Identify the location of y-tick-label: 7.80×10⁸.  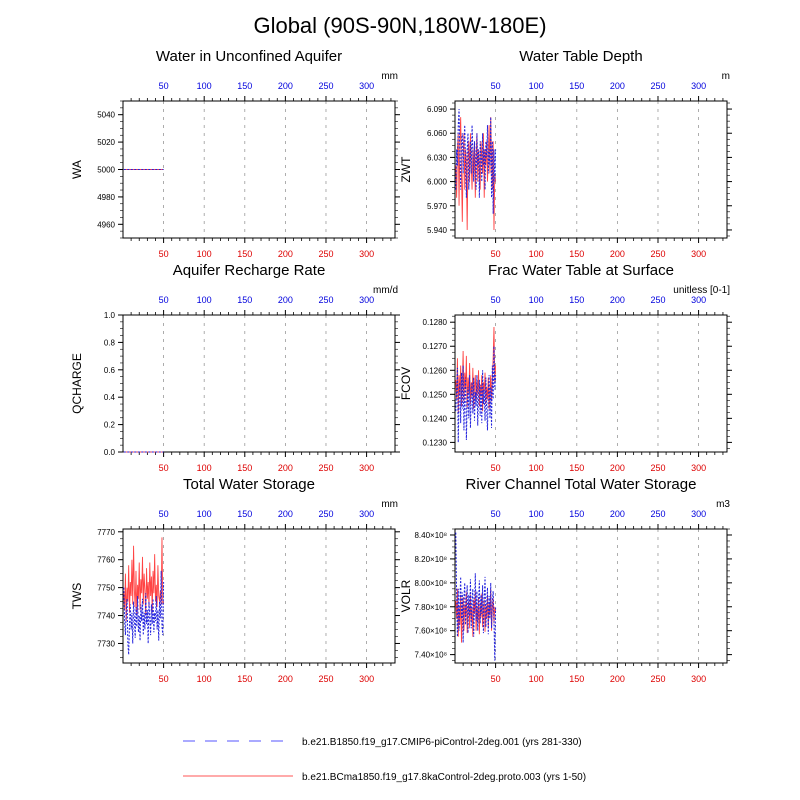
(430, 607).